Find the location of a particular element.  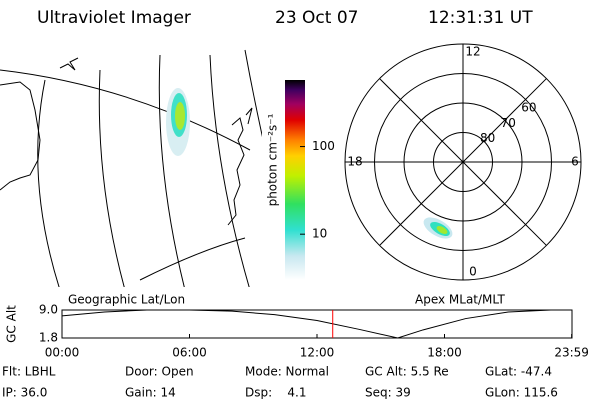

timeline: 9.0 1.800:00 06:00 12:00 18:00 23:59 is located at coordinates (314, 331).